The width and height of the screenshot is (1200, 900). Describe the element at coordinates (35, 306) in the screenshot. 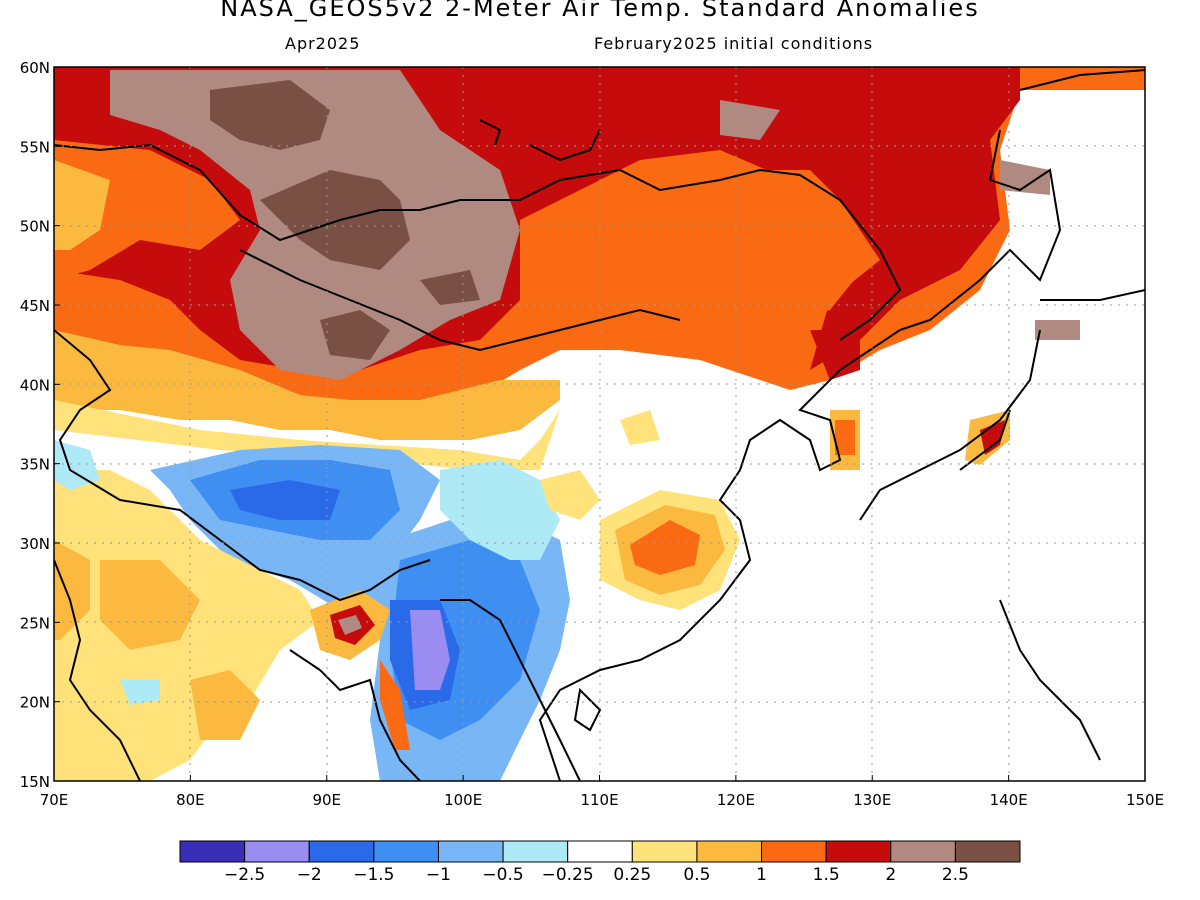

I see `lat-tick-label: 45N` at that location.